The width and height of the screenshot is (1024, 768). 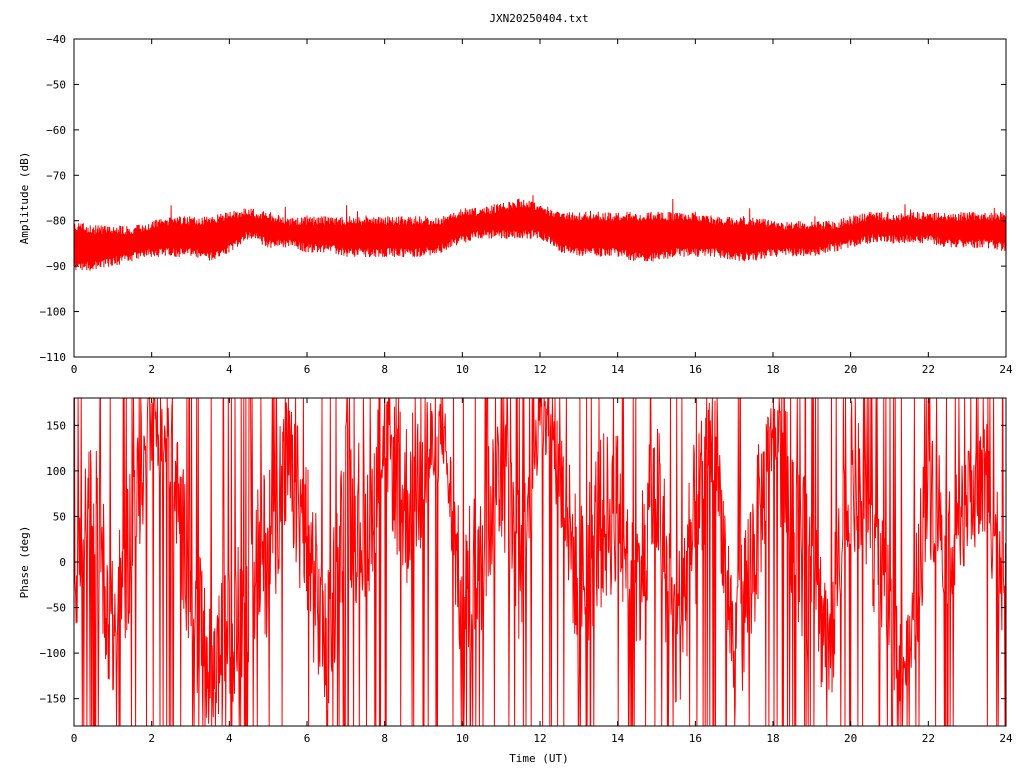 What do you see at coordinates (695, 369) in the screenshot?
I see `amplitude-x-tick-label: 16` at bounding box center [695, 369].